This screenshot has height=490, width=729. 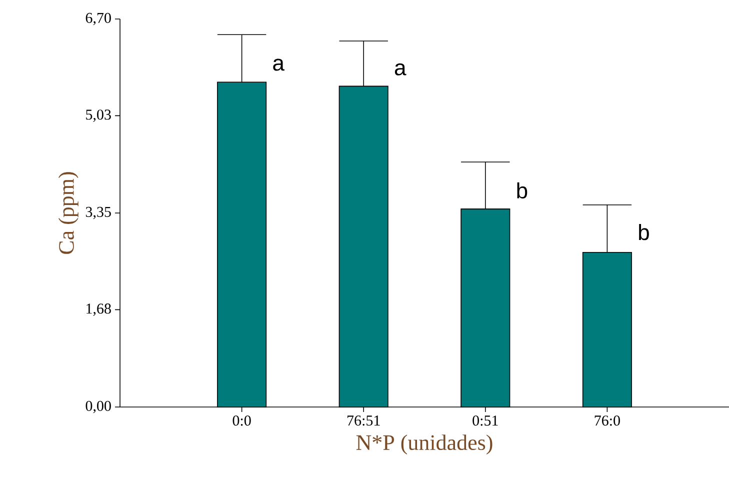 I want to click on y-tick-label: 5,03, so click(x=98, y=116).